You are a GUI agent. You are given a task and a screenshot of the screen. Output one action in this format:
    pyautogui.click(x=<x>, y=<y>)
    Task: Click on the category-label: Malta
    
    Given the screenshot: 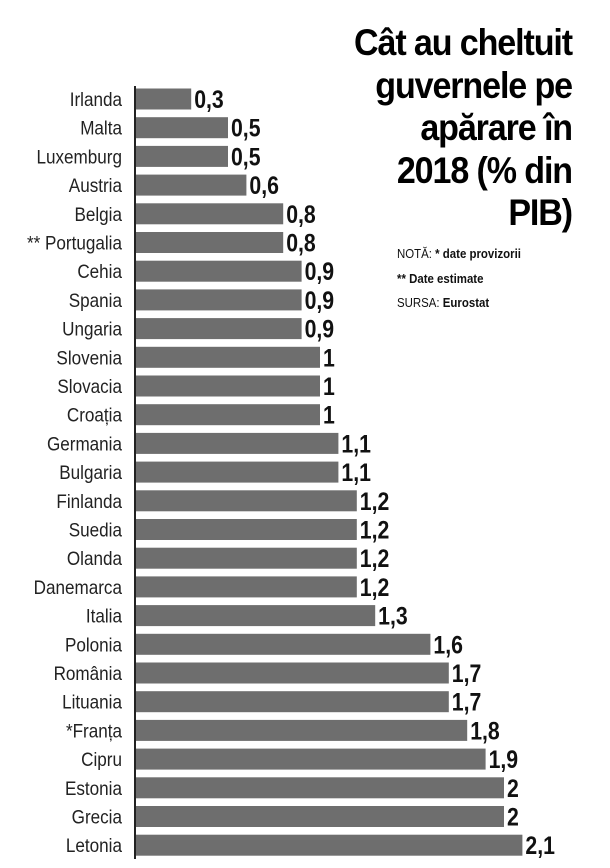 What is the action you would take?
    pyautogui.click(x=101, y=128)
    